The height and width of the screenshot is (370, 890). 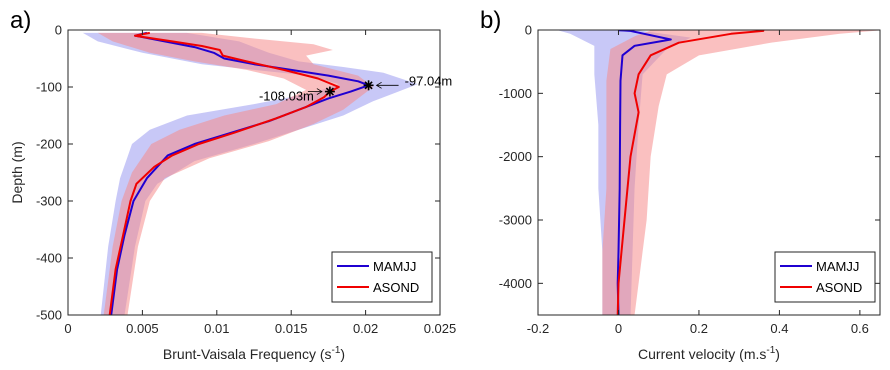 I want to click on x-tick-label: 0.025, so click(x=440, y=328).